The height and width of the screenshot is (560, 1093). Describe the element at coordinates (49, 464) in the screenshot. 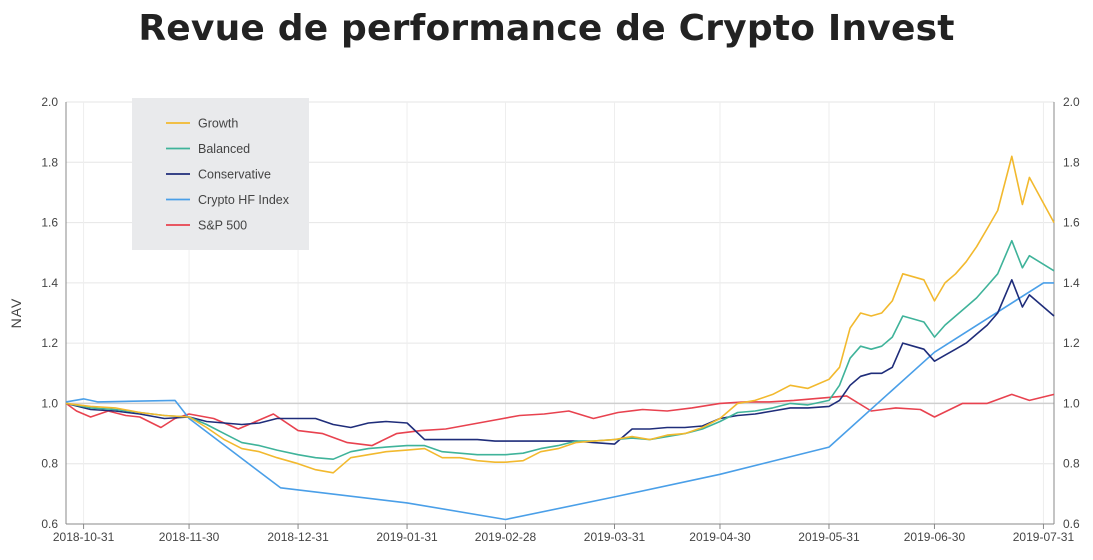

I see `y-tick-label-left: 0.8` at that location.